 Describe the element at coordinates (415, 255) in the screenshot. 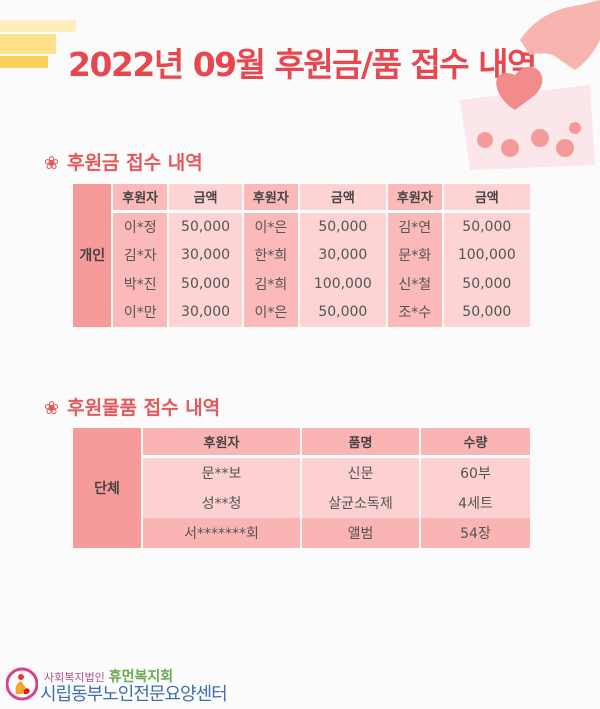

I see `donor-cell: 문*화` at that location.